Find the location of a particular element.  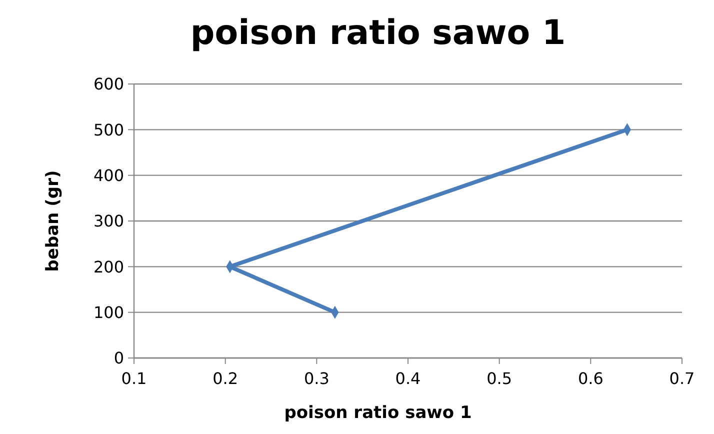

y-axis-title: beban (gr) is located at coordinates (53, 221).